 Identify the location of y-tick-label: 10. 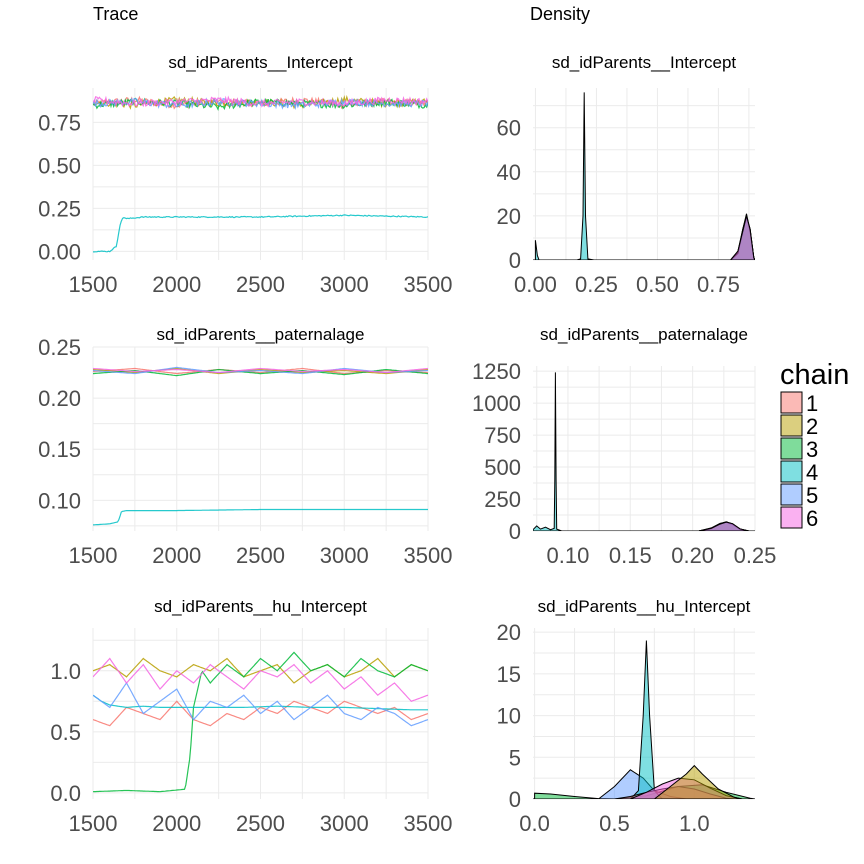
(509, 716).